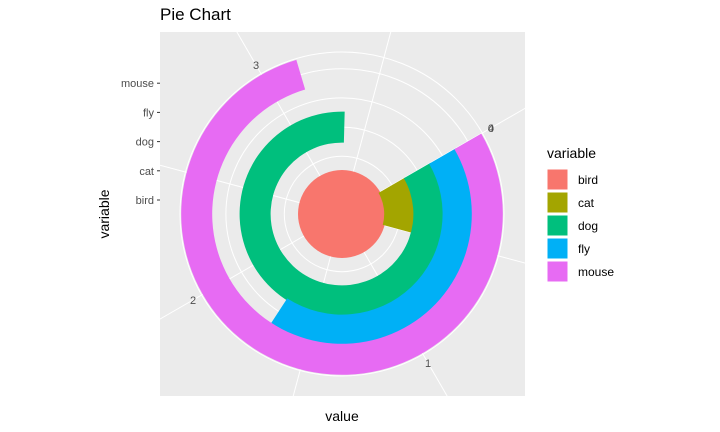 The width and height of the screenshot is (720, 432). Describe the element at coordinates (149, 113) in the screenshot. I see `y-tick-label: fly` at that location.